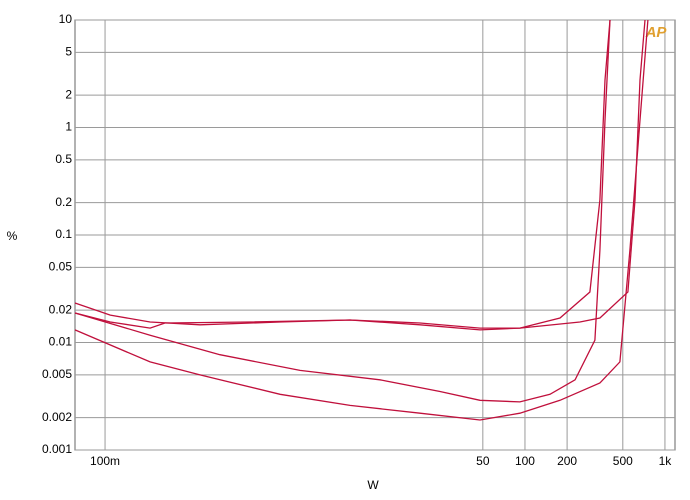 Image resolution: width=690 pixels, height=500 pixels. Describe the element at coordinates (57, 417) in the screenshot. I see `y-tick-label: 0.002` at that location.